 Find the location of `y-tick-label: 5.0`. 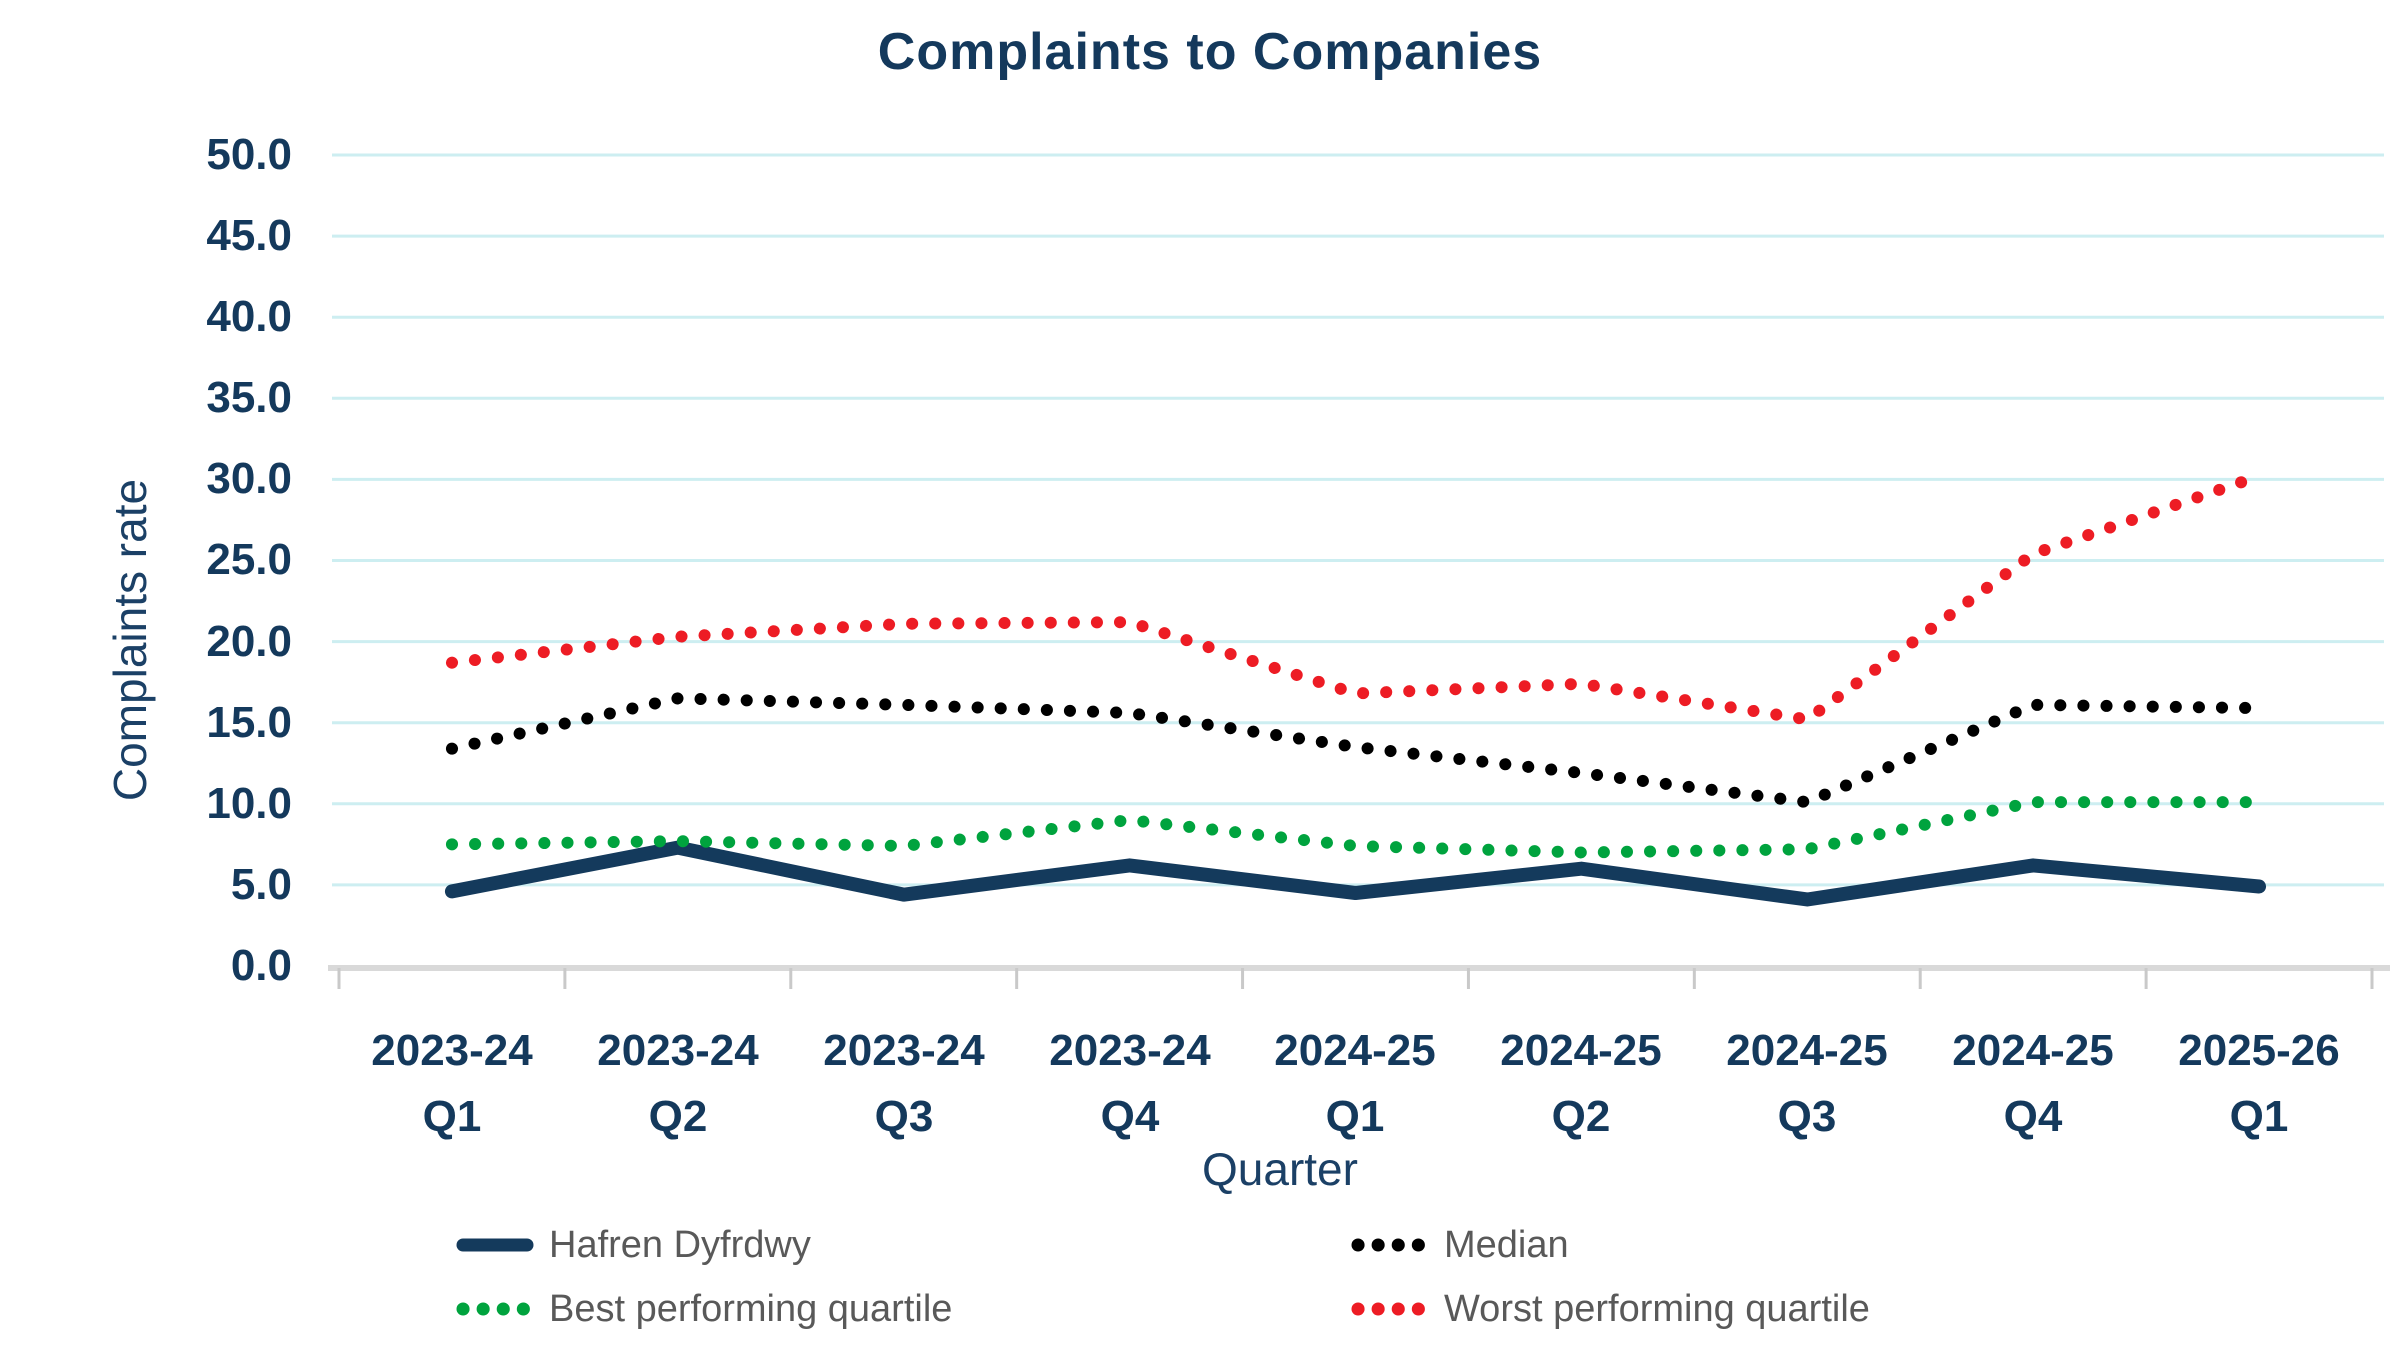

y-tick-label: 5.0 is located at coordinates (261, 884).